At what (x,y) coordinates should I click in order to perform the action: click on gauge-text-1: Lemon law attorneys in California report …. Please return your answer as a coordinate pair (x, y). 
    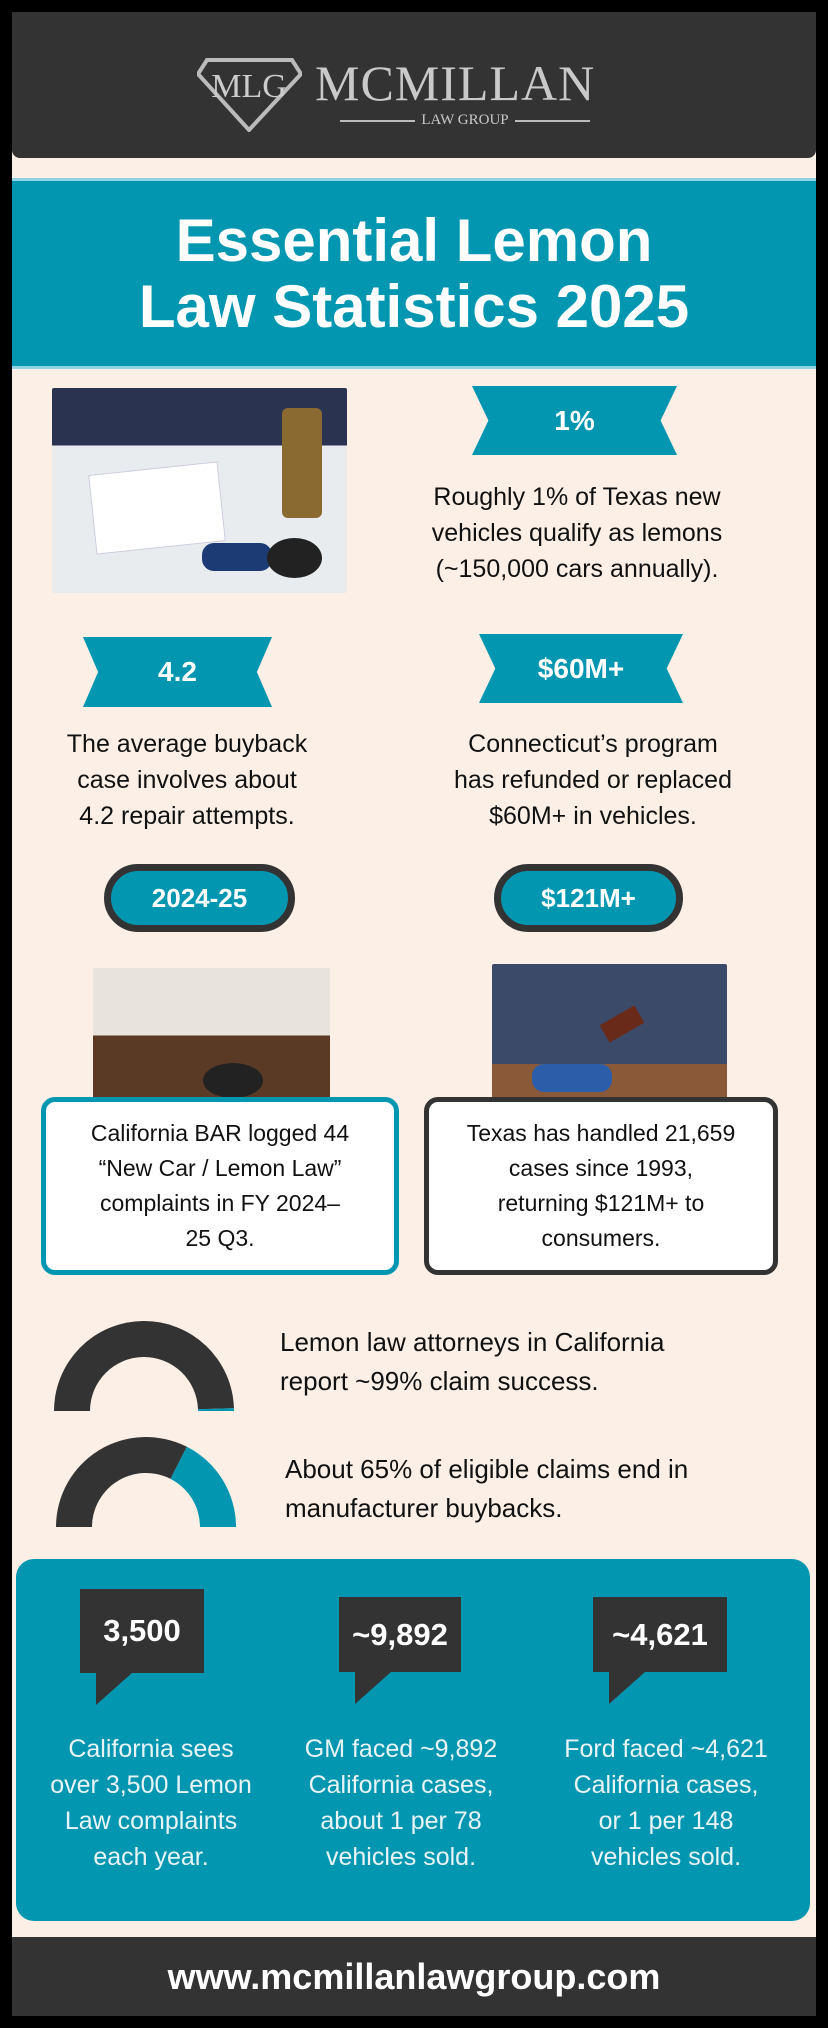
    Looking at the image, I should click on (472, 1361).